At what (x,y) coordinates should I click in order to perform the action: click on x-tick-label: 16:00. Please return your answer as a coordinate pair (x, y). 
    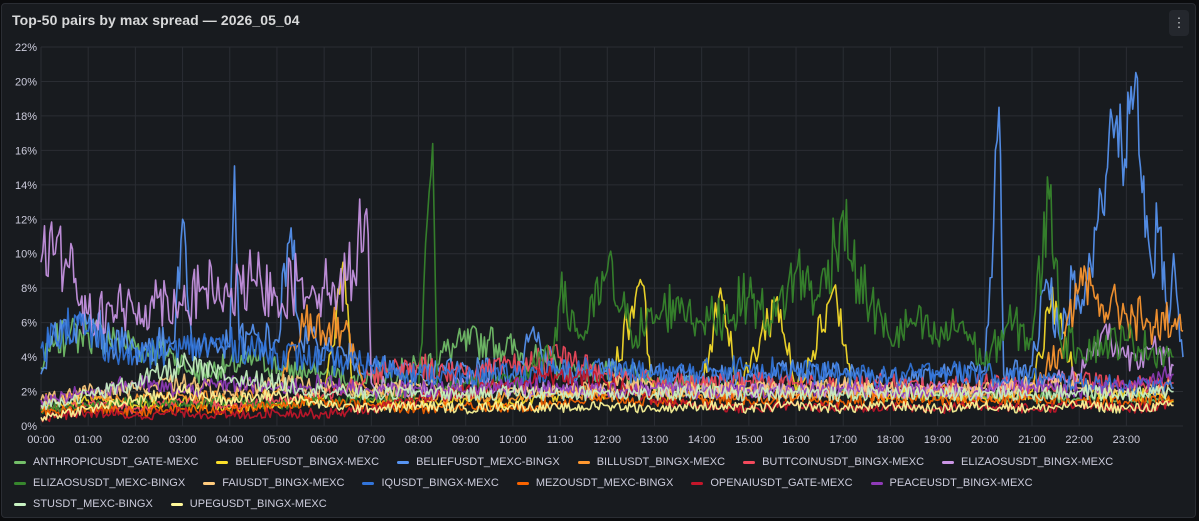
    Looking at the image, I should click on (796, 440).